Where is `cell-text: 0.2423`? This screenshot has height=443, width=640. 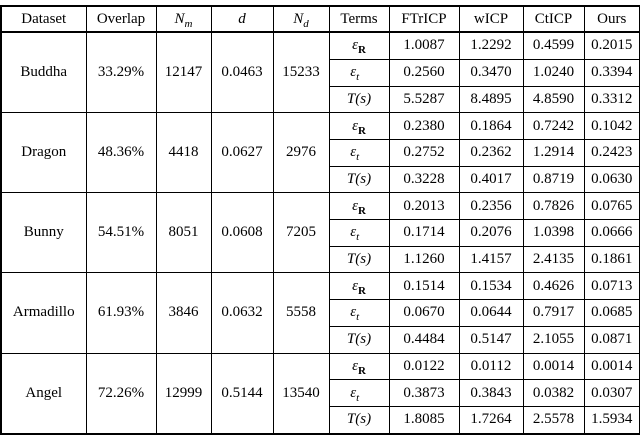 cell-text: 0.2423 is located at coordinates (612, 152).